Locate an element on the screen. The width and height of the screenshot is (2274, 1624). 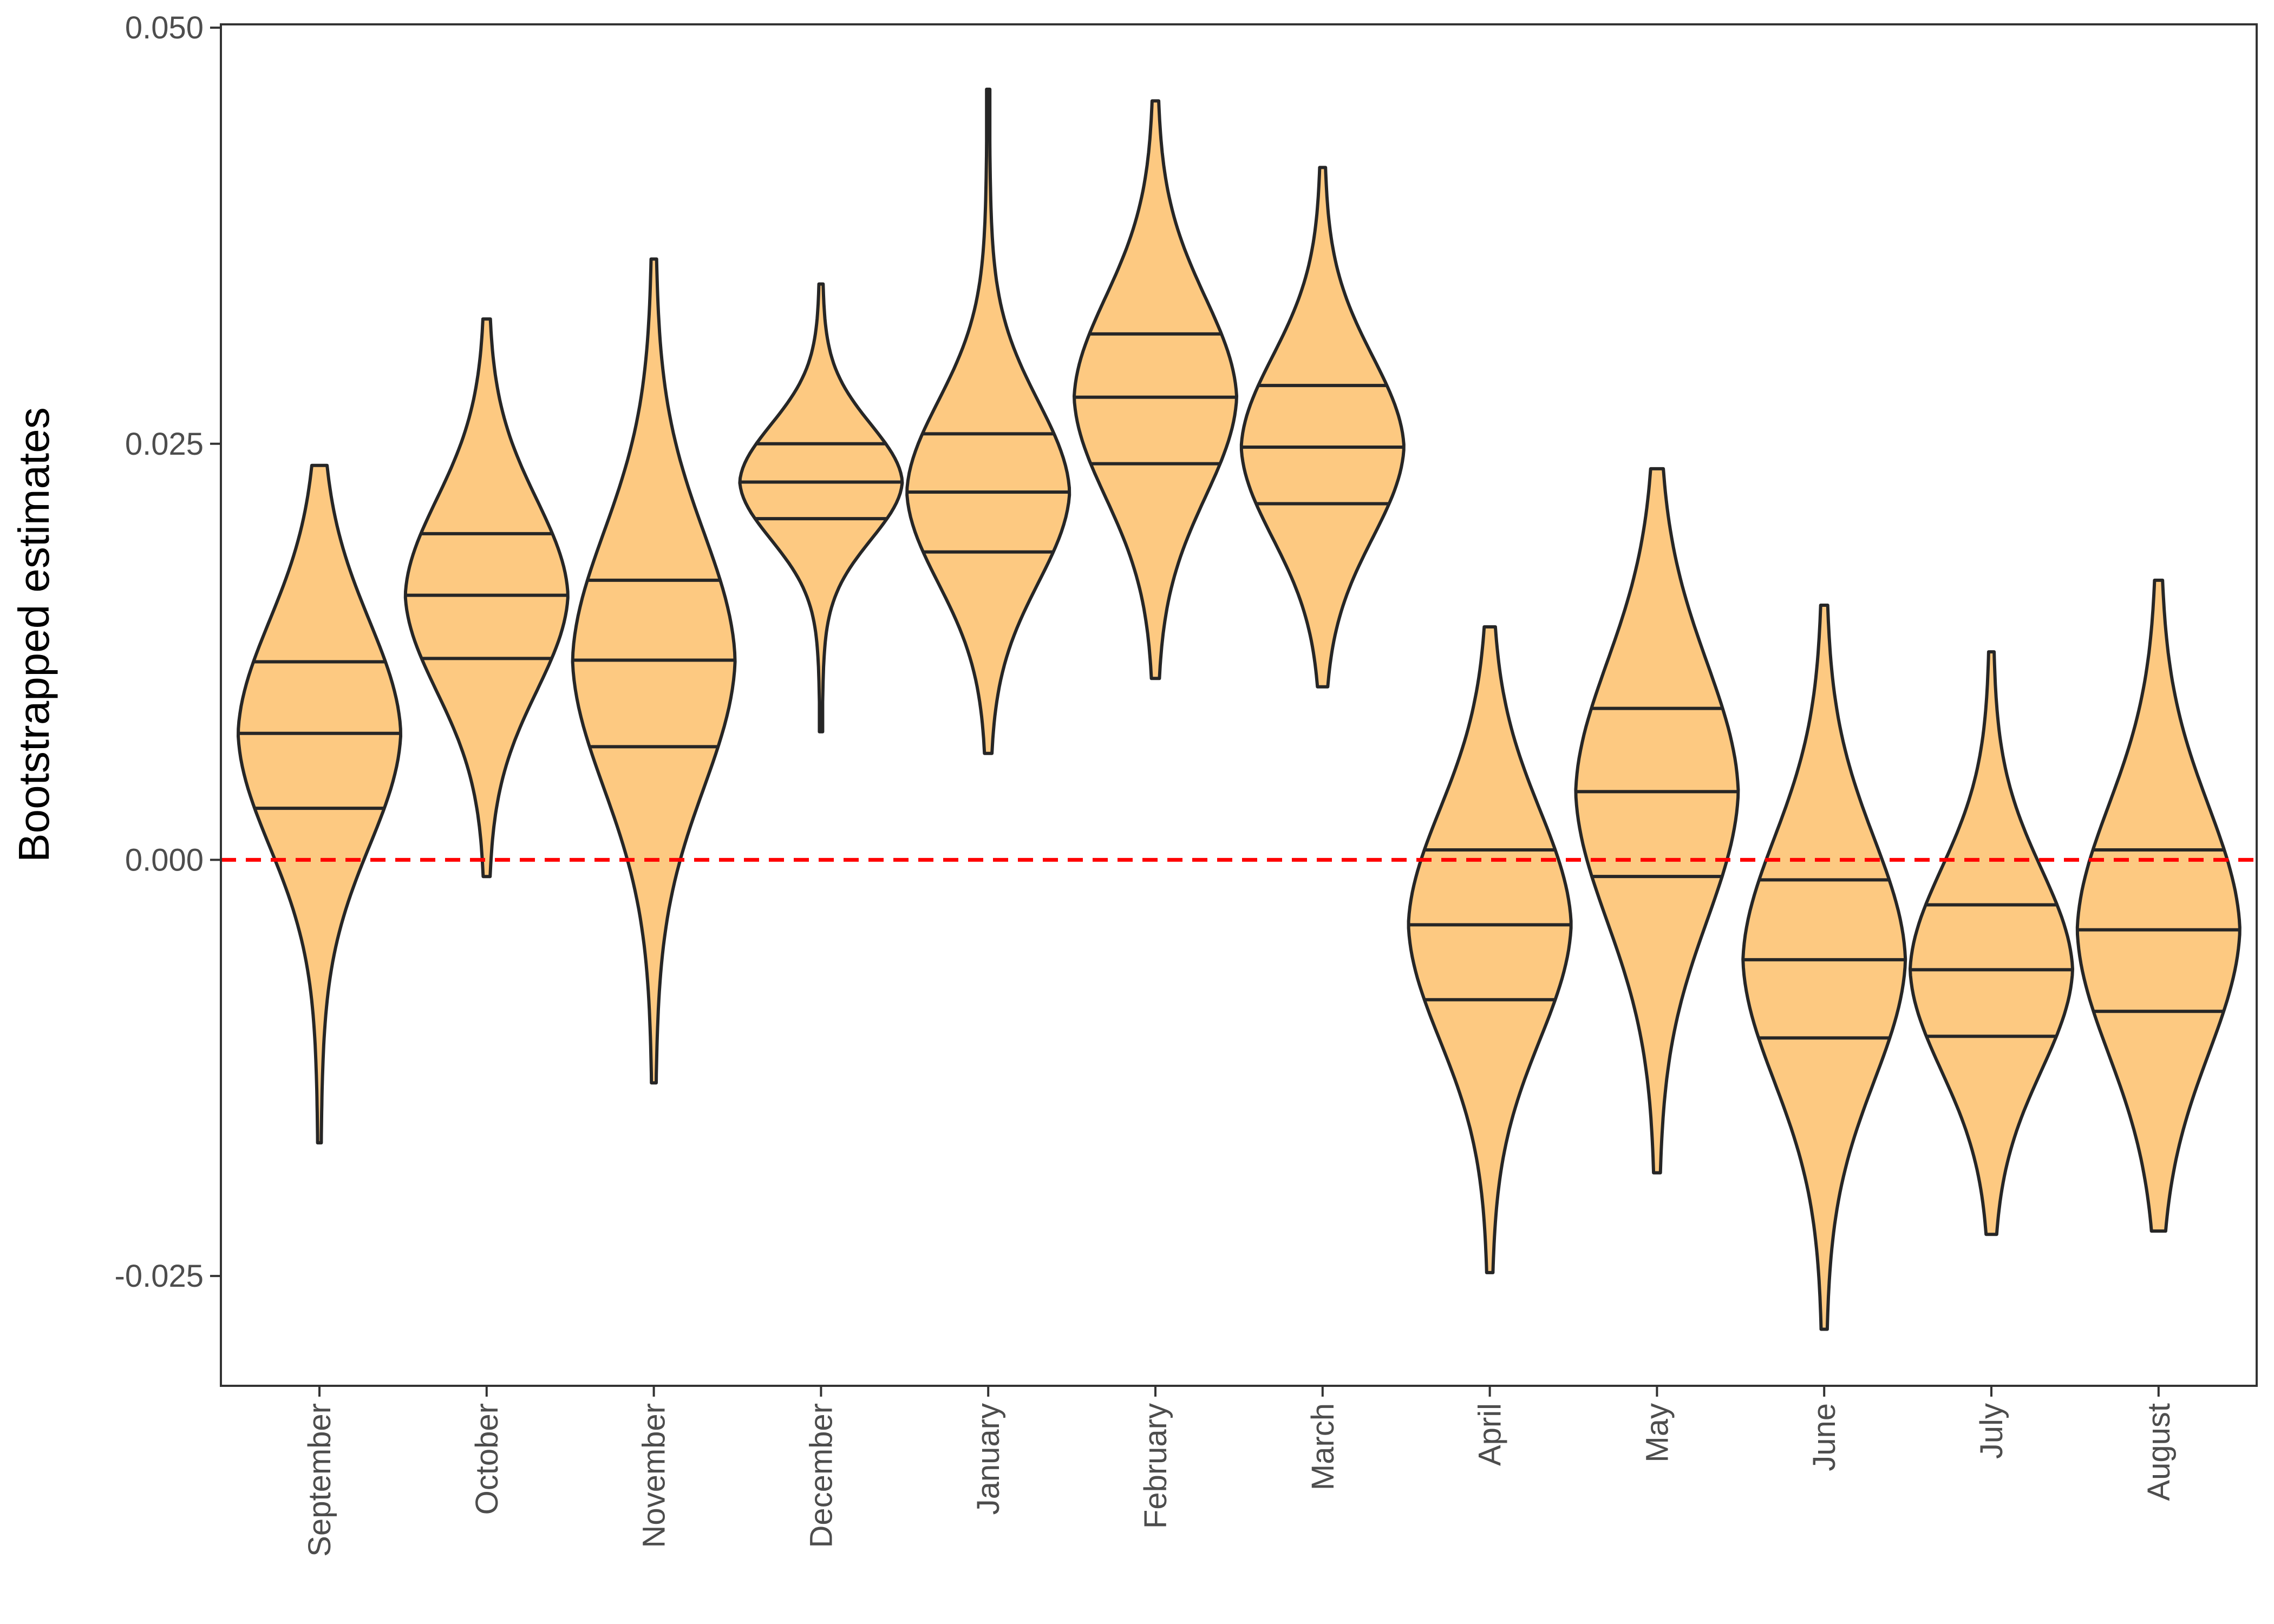
violin-april is located at coordinates (1490, 949).